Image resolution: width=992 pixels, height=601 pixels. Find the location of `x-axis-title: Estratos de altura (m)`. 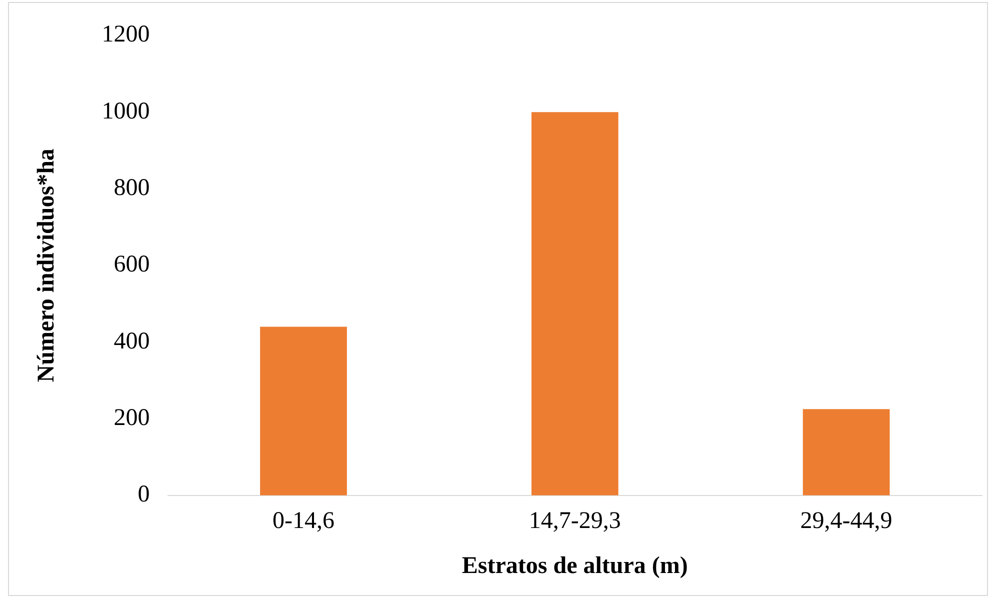

x-axis-title: Estratos de altura (m) is located at coordinates (575, 565).